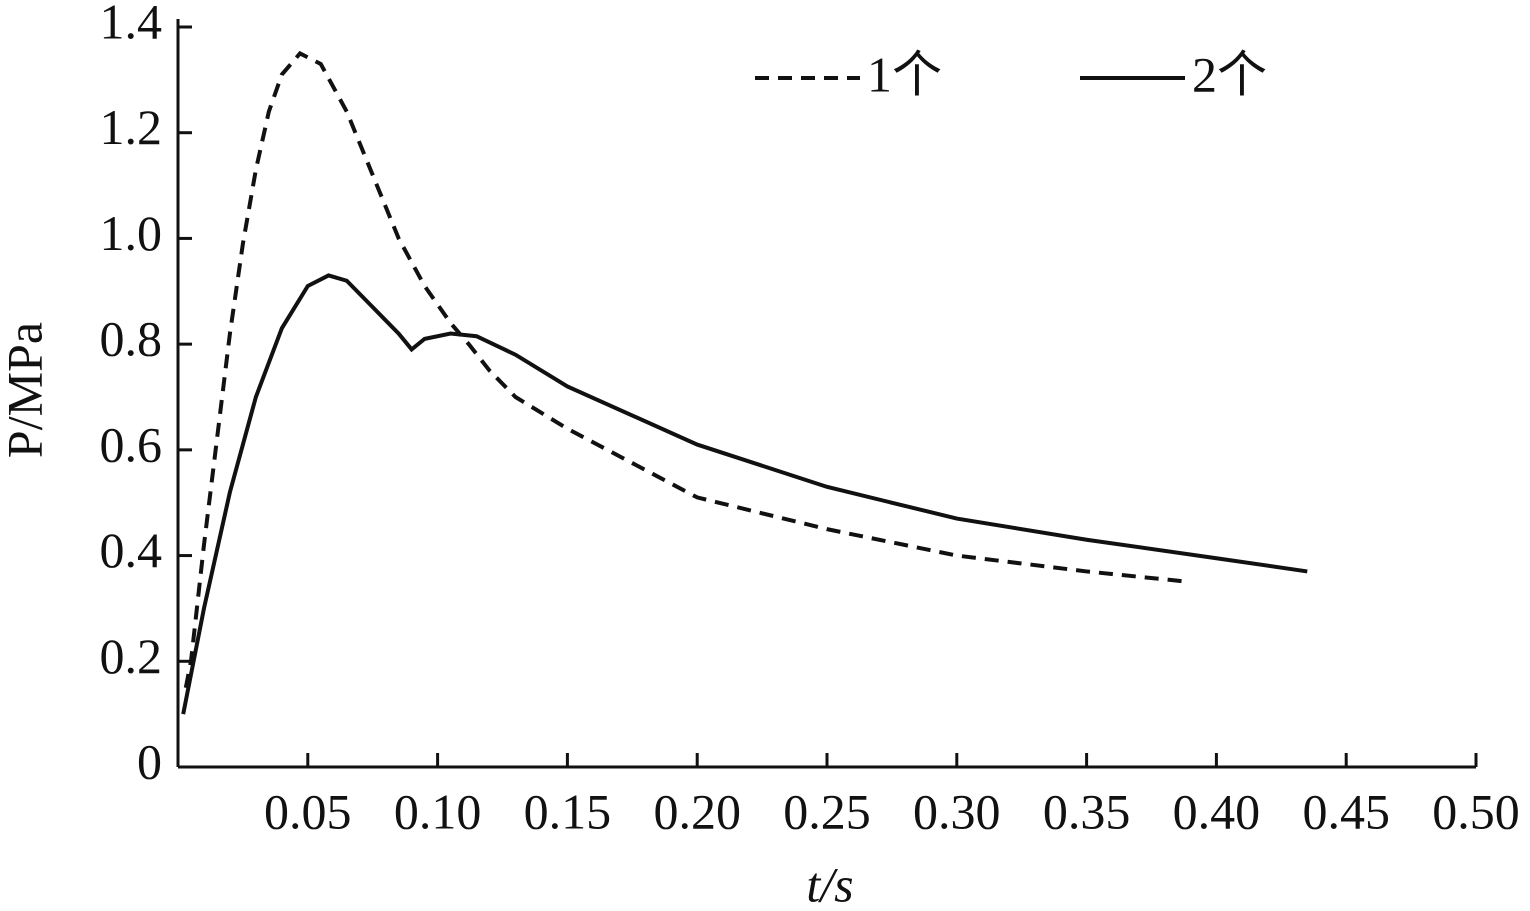 The width and height of the screenshot is (1530, 911). I want to click on x-axis-label: t/s, so click(829, 883).